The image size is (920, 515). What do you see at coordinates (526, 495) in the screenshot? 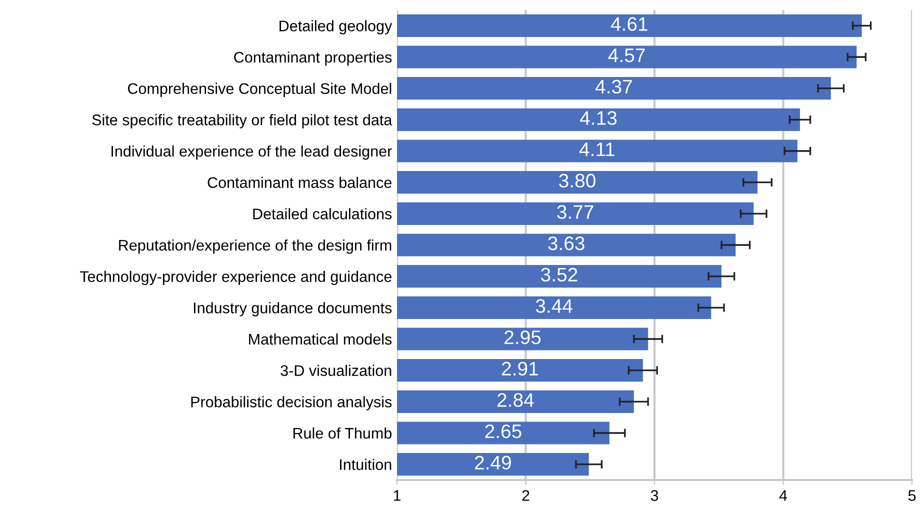
I see `x-tick-label: 2` at bounding box center [526, 495].